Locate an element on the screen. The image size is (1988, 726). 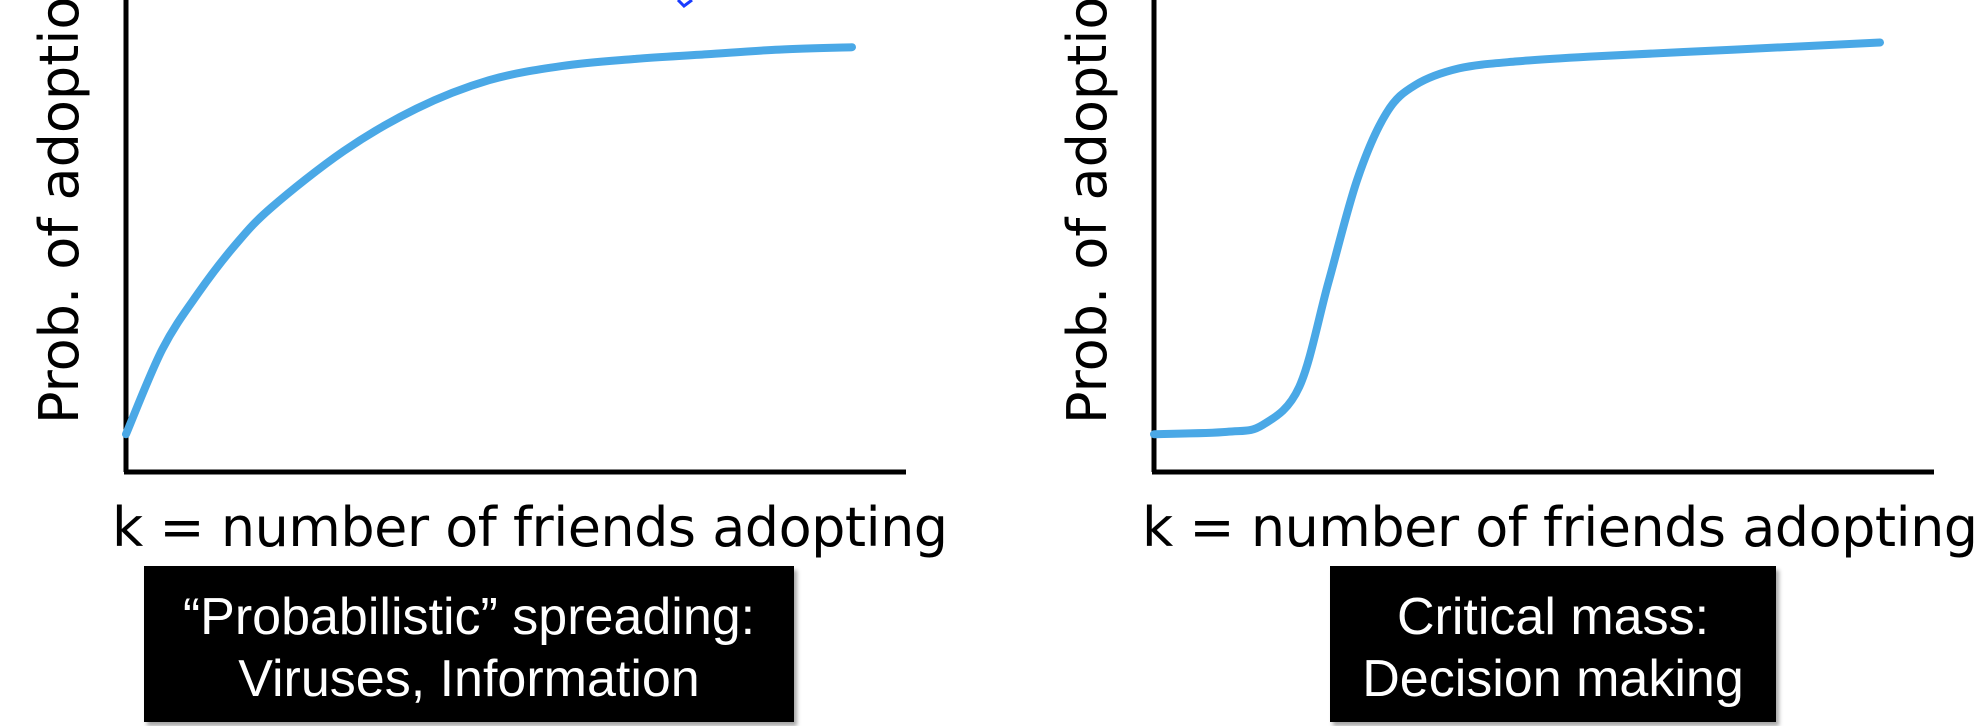
right-xlabel: k = number of friends adopting is located at coordinates (1560, 527).